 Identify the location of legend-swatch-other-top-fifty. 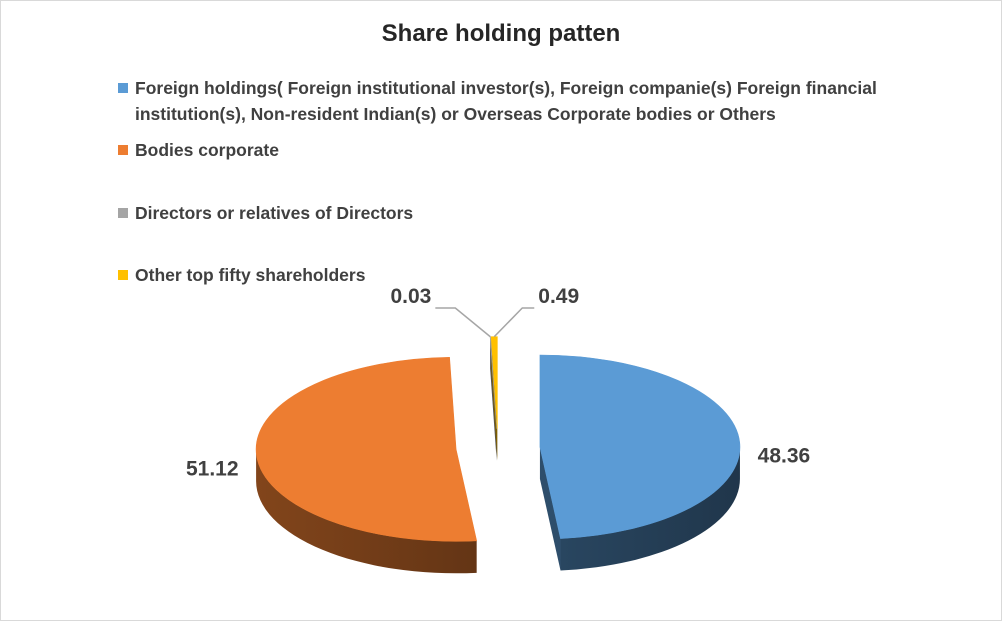
(123, 275).